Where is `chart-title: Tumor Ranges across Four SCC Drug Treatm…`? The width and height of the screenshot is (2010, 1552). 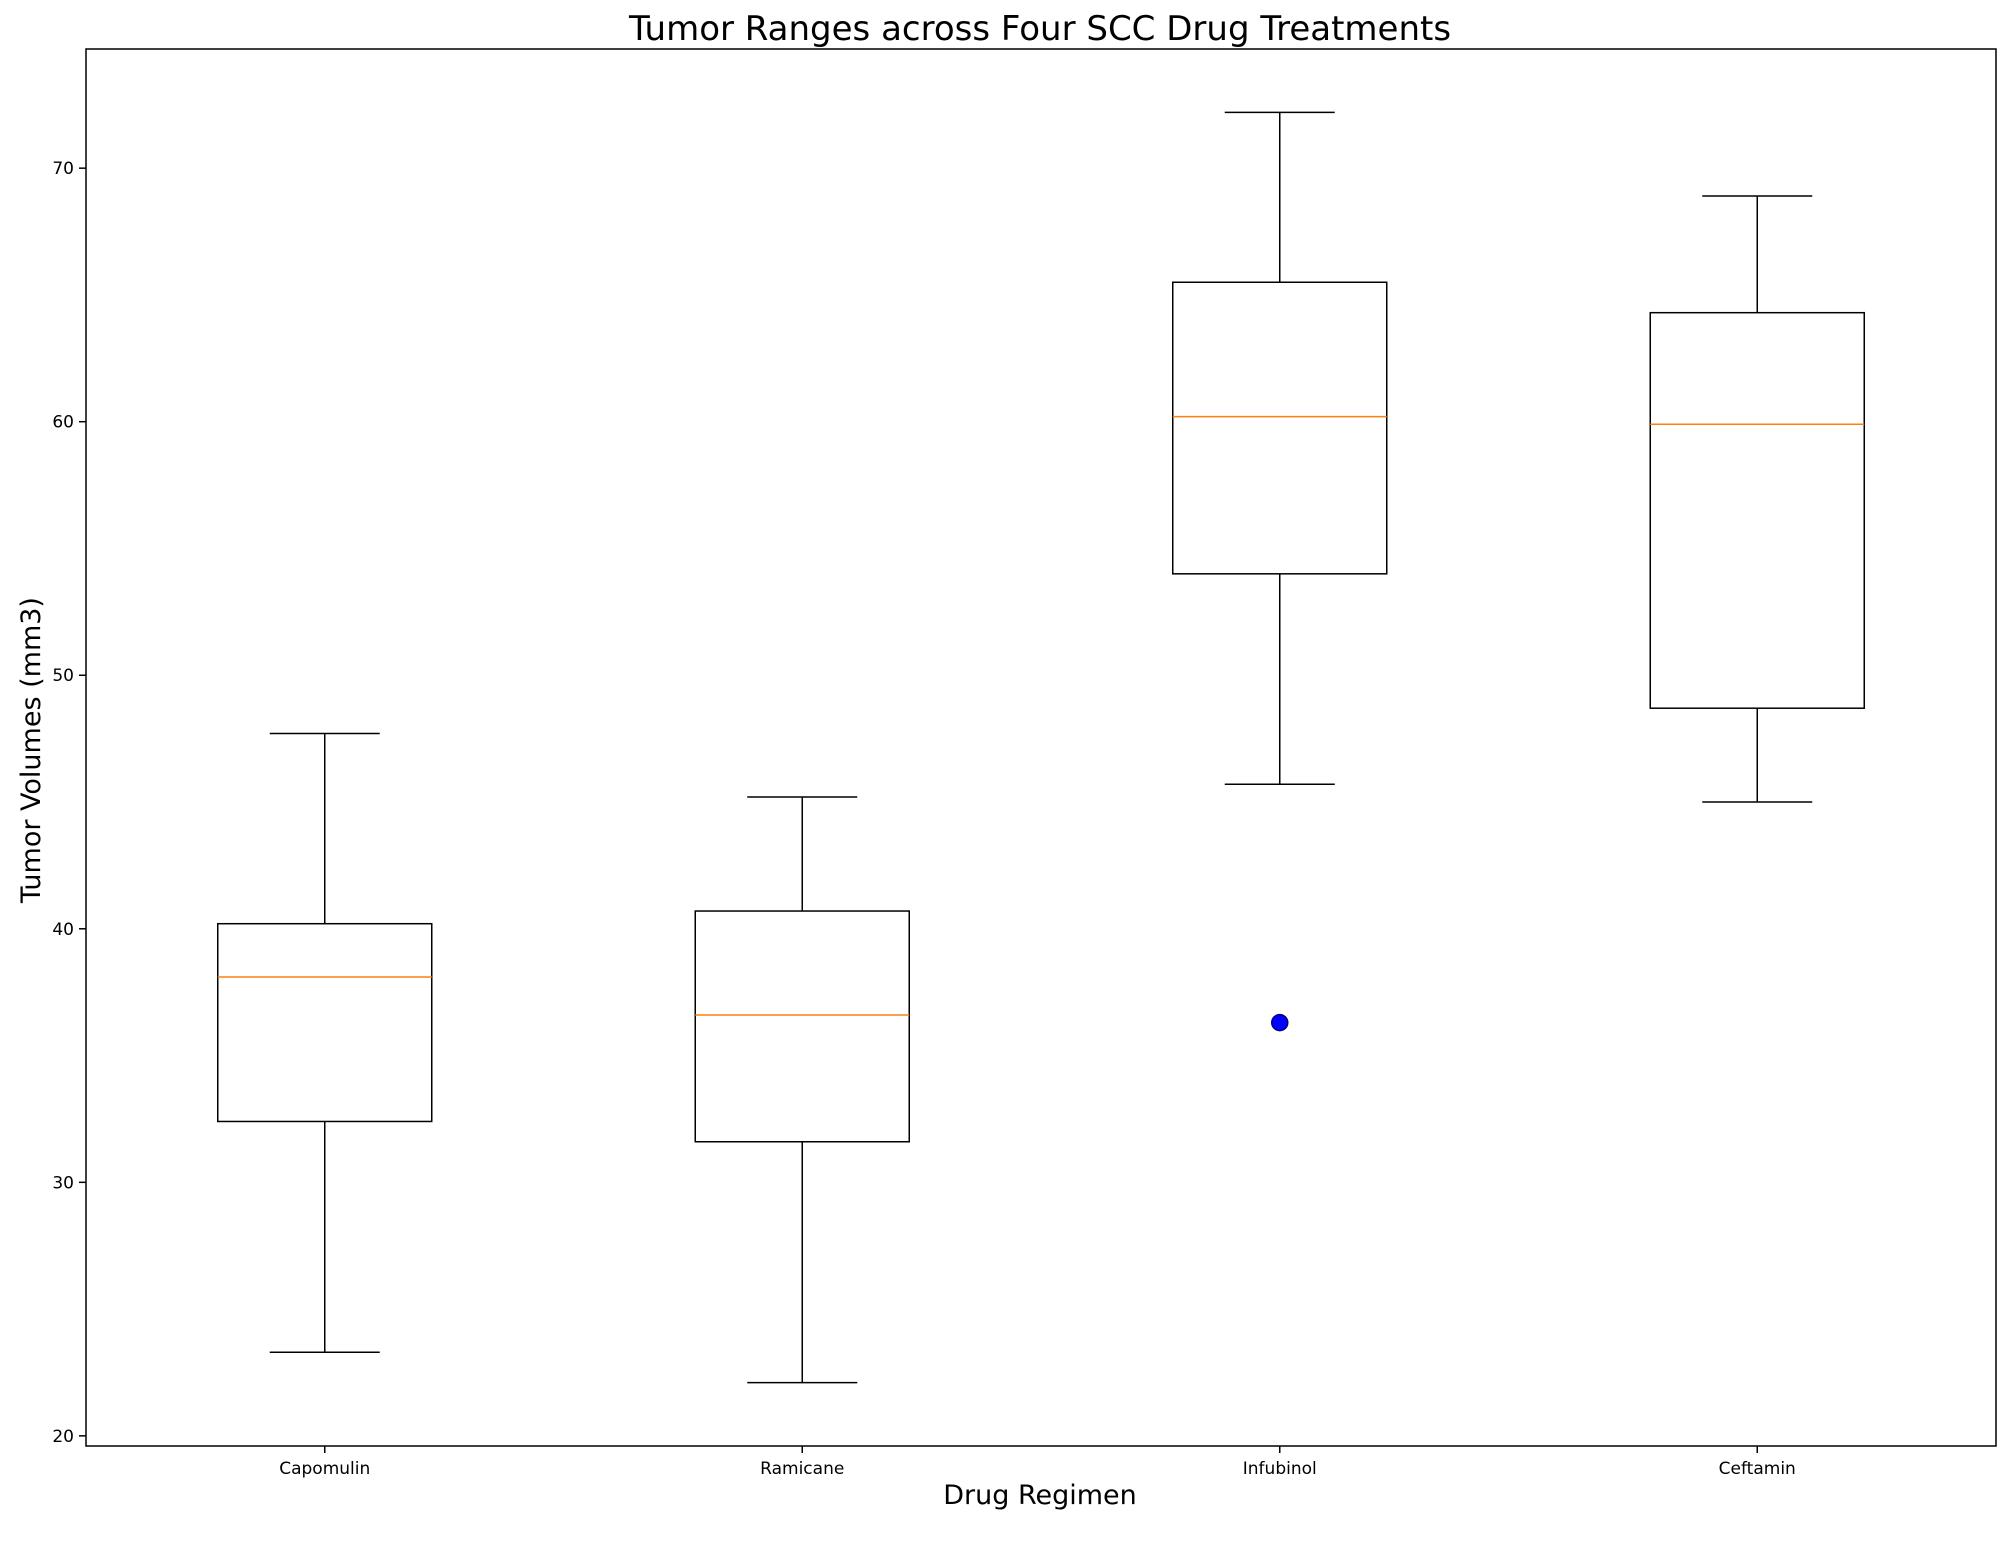
chart-title: Tumor Ranges across Four SCC Drug Treatm… is located at coordinates (1039, 29).